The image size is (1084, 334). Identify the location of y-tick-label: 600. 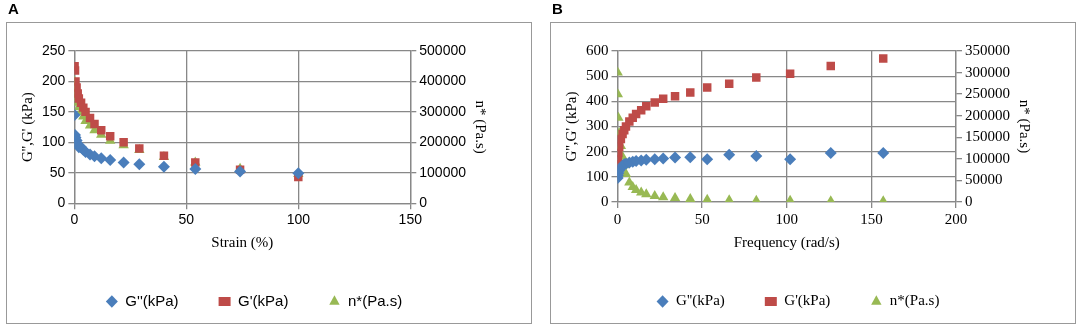
(597, 49).